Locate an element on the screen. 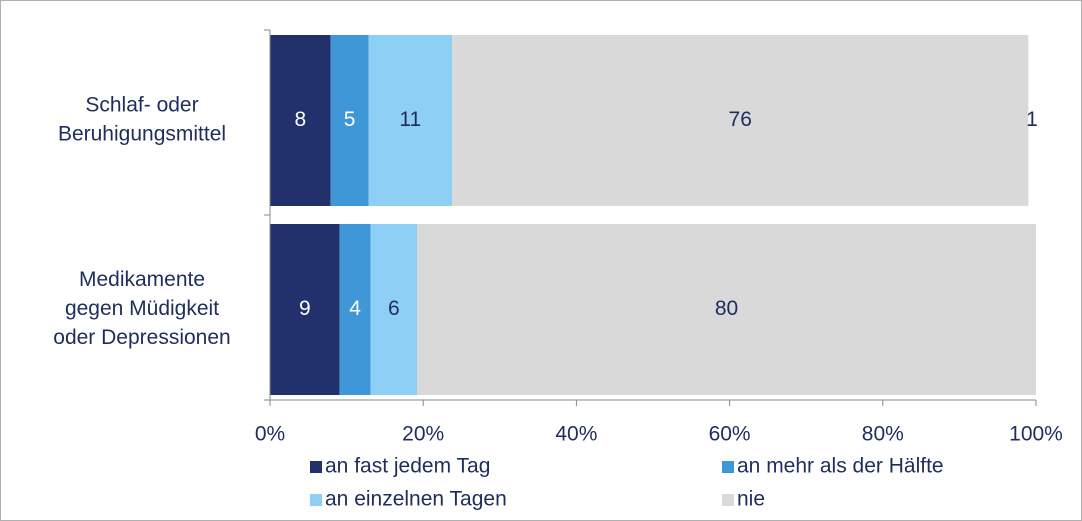 This screenshot has height=521, width=1082. category-label: Beruhigungsmittel is located at coordinates (142, 134).